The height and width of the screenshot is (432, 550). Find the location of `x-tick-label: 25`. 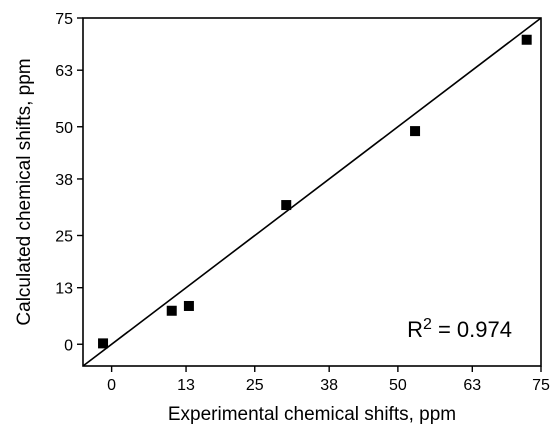

x-tick-label: 25 is located at coordinates (255, 385).